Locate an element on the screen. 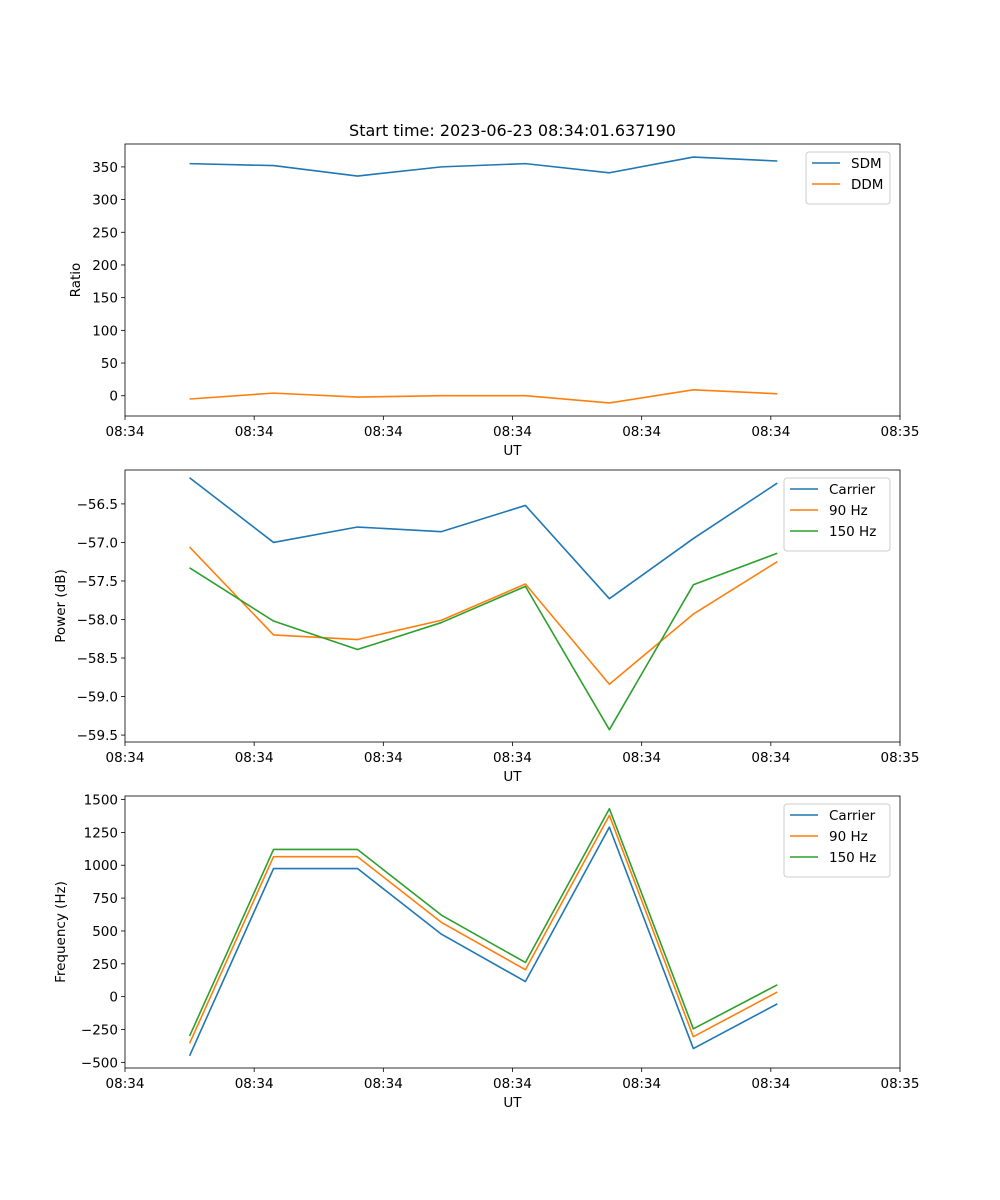 This screenshot has width=1000, height=1200. chart-title: Start time: 2023-06-23 08:34:01.637190 is located at coordinates (512, 130).